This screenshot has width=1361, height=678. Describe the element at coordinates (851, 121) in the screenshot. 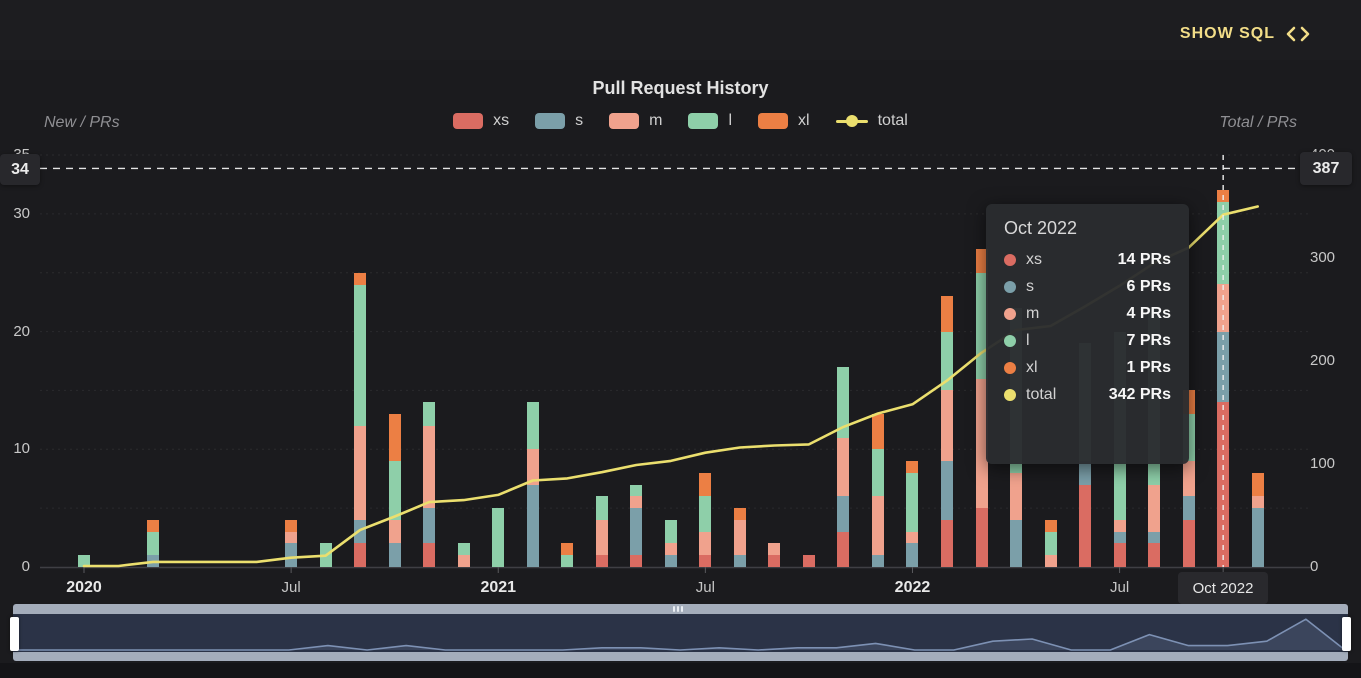

I see `legend-line-swatch` at that location.